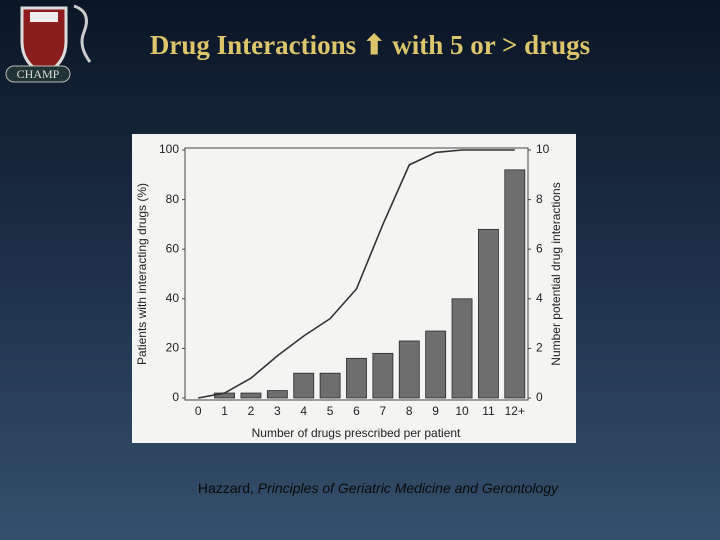 Image resolution: width=720 pixels, height=540 pixels. Describe the element at coordinates (539, 348) in the screenshot. I see `y2-tick-label: 2` at that location.